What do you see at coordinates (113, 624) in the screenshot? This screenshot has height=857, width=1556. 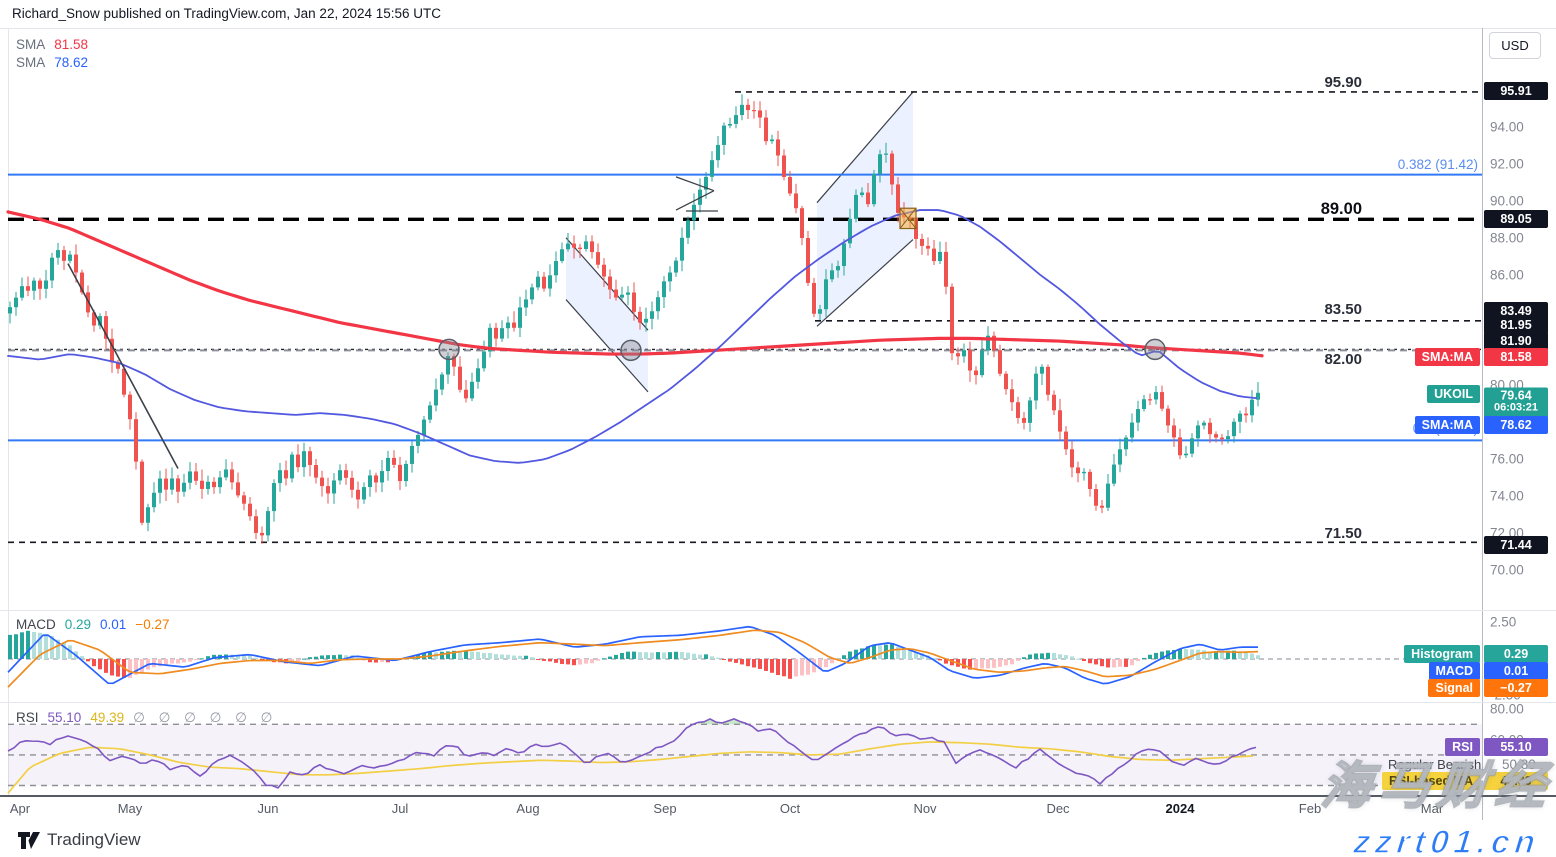 I see `macd-line-value: 0.01` at bounding box center [113, 624].